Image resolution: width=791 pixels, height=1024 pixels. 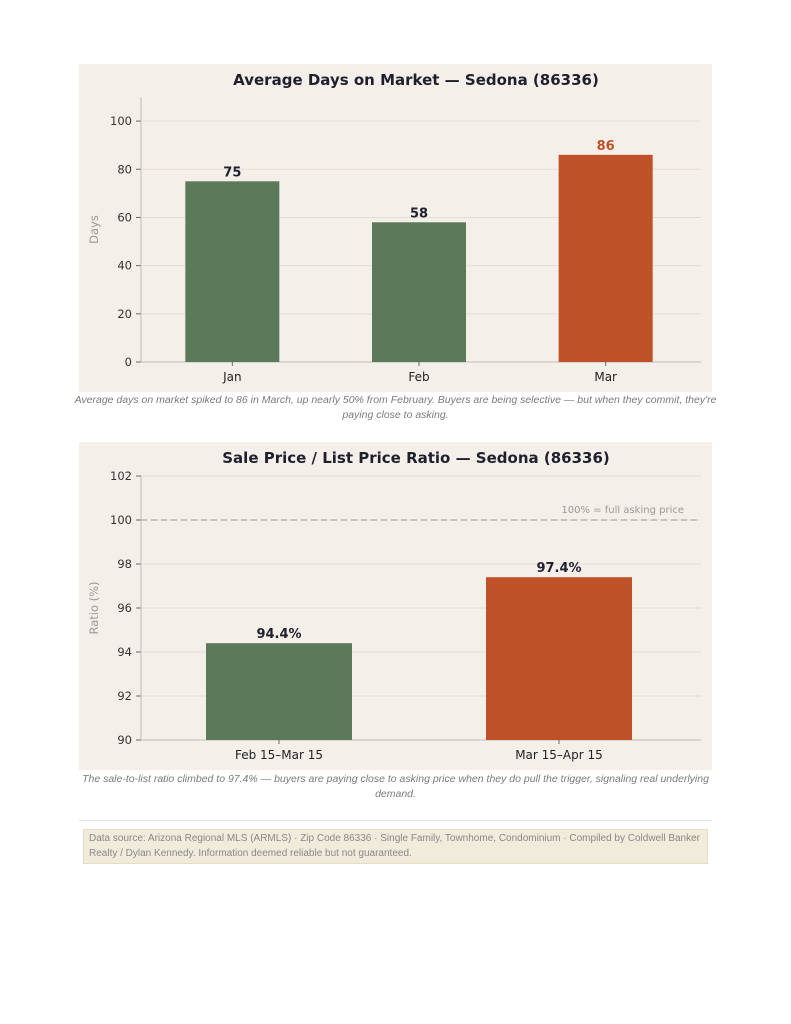 What do you see at coordinates (419, 292) in the screenshot?
I see `bar-feb` at bounding box center [419, 292].